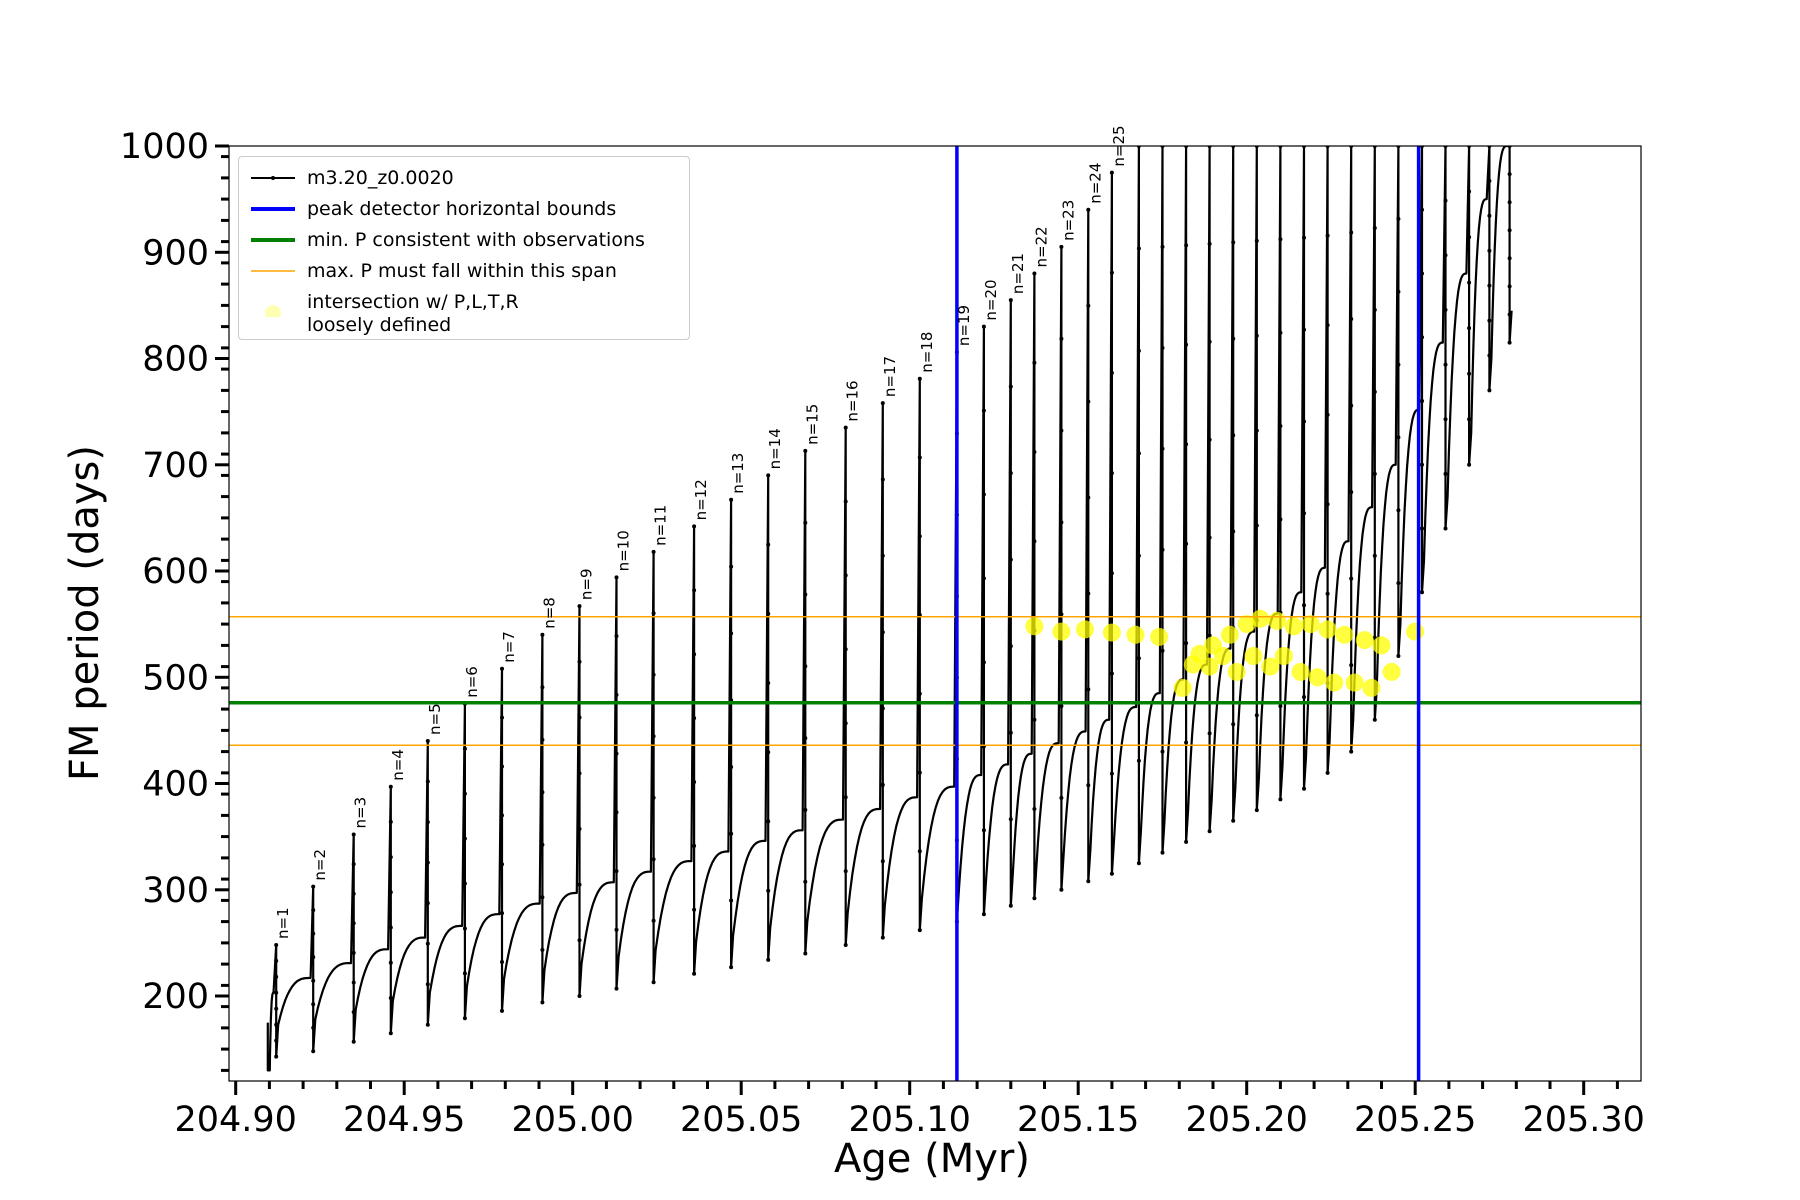  What do you see at coordinates (164, 147) in the screenshot?
I see `y-tick-label: 1000` at bounding box center [164, 147].